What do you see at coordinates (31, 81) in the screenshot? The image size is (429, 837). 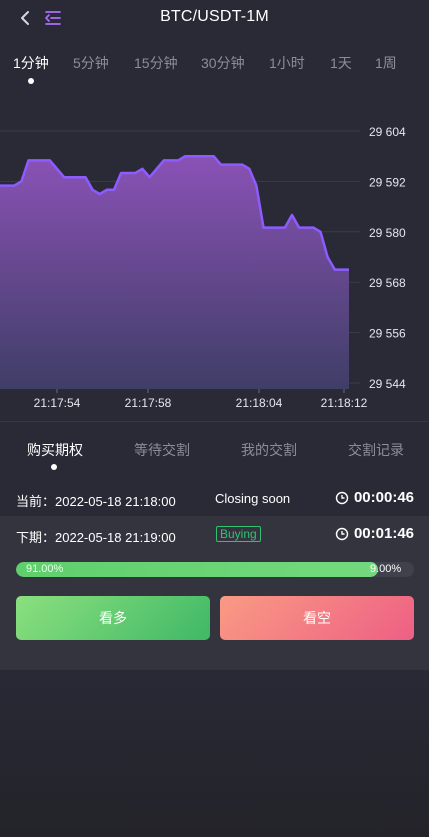 I see `active-tab-indicator` at bounding box center [31, 81].